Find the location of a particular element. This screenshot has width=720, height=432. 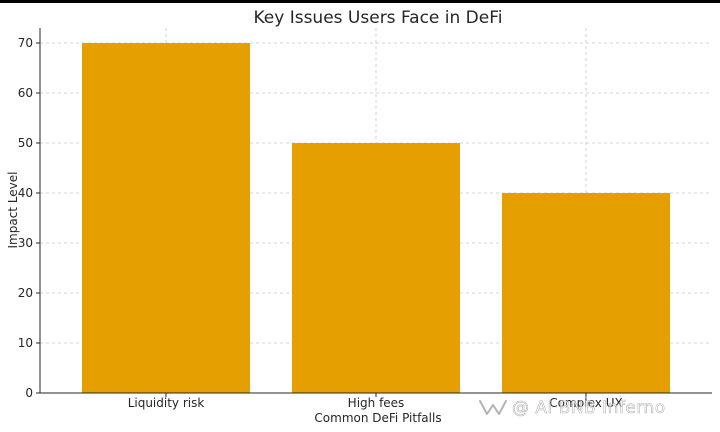

x-ticks: Liquidity risk High fees Complex UX is located at coordinates (375, 401).